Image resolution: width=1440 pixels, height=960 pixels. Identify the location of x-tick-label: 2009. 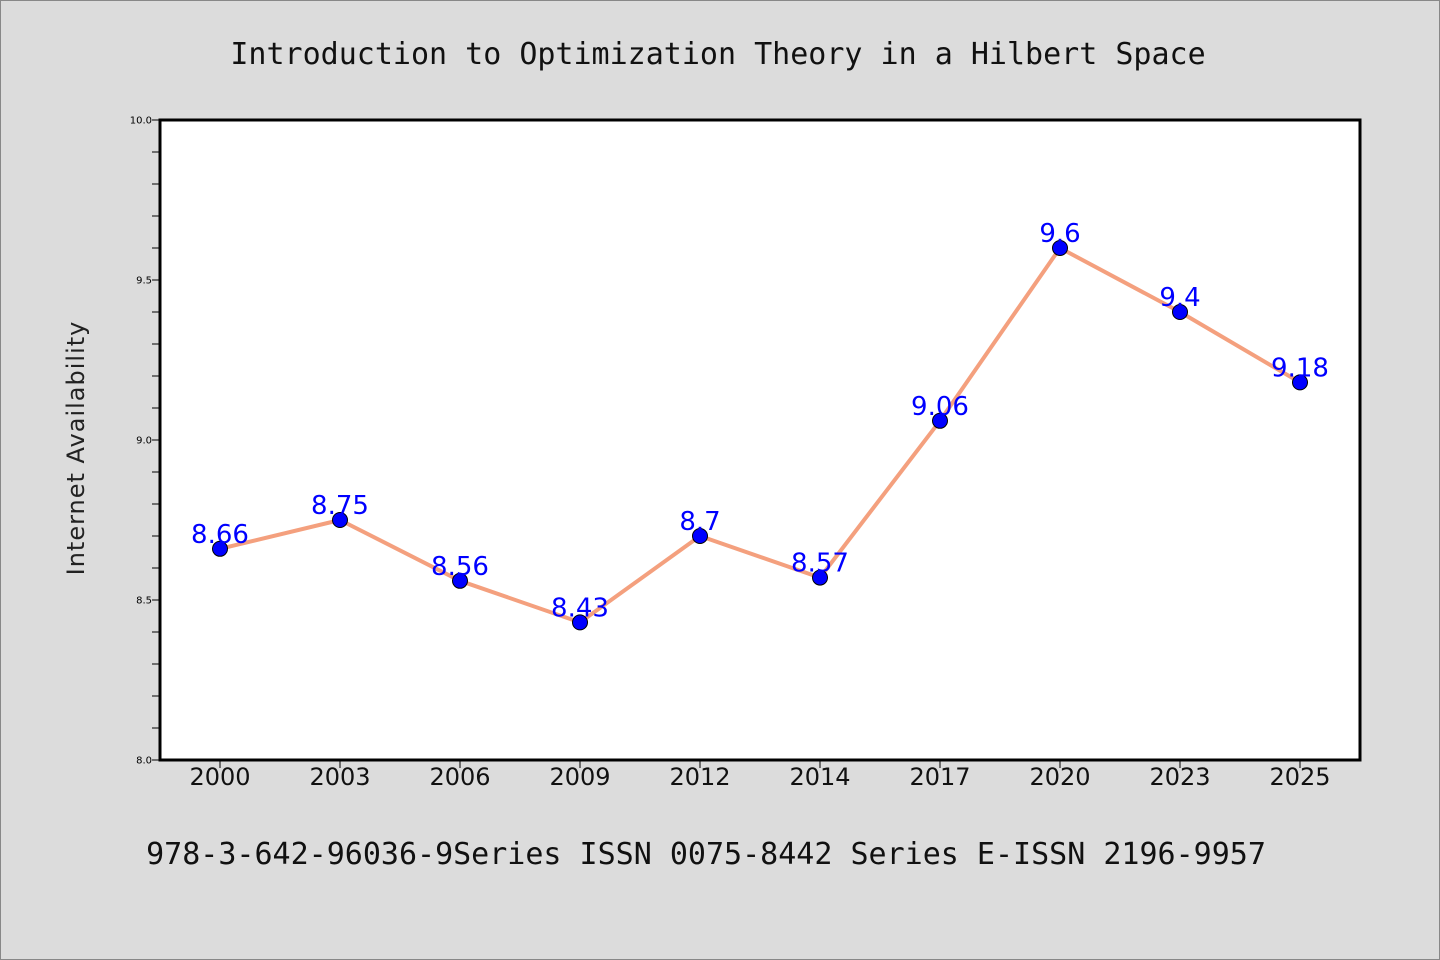
(579, 777).